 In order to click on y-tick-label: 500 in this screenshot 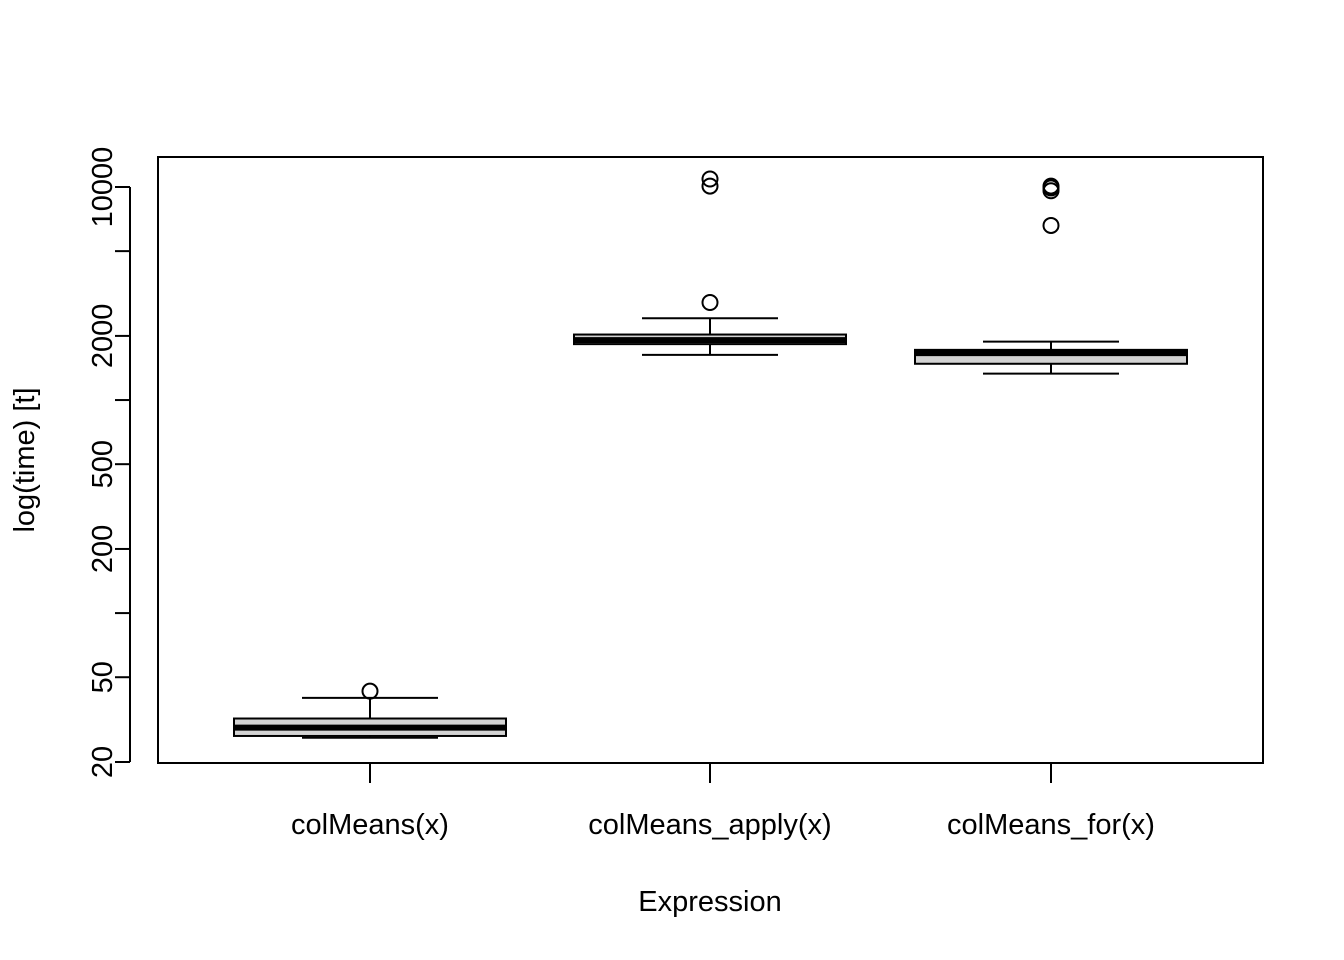, I will do `click(103, 464)`.